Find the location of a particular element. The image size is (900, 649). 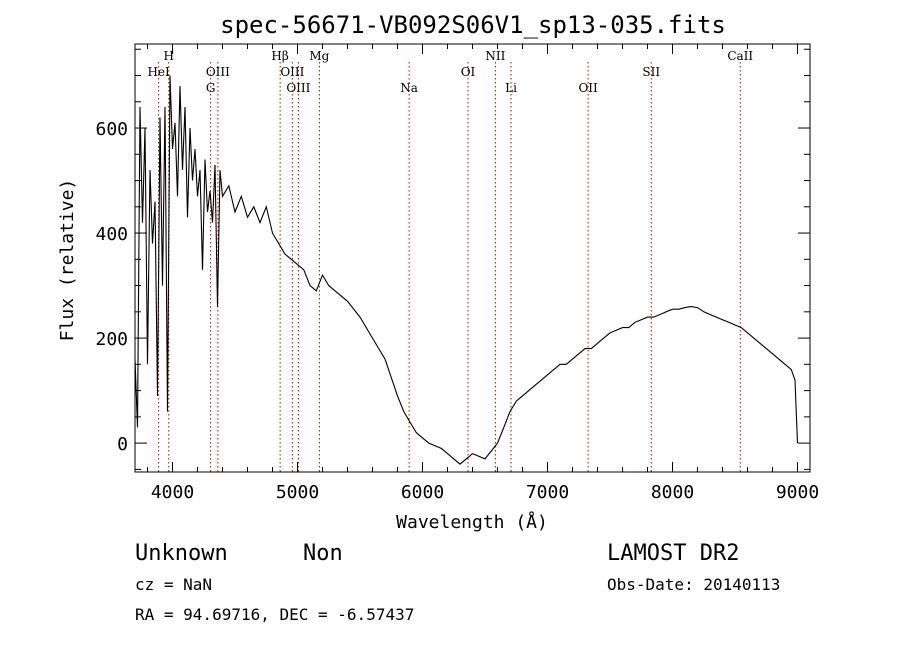

x-tick-label: 4000 is located at coordinates (172, 492).